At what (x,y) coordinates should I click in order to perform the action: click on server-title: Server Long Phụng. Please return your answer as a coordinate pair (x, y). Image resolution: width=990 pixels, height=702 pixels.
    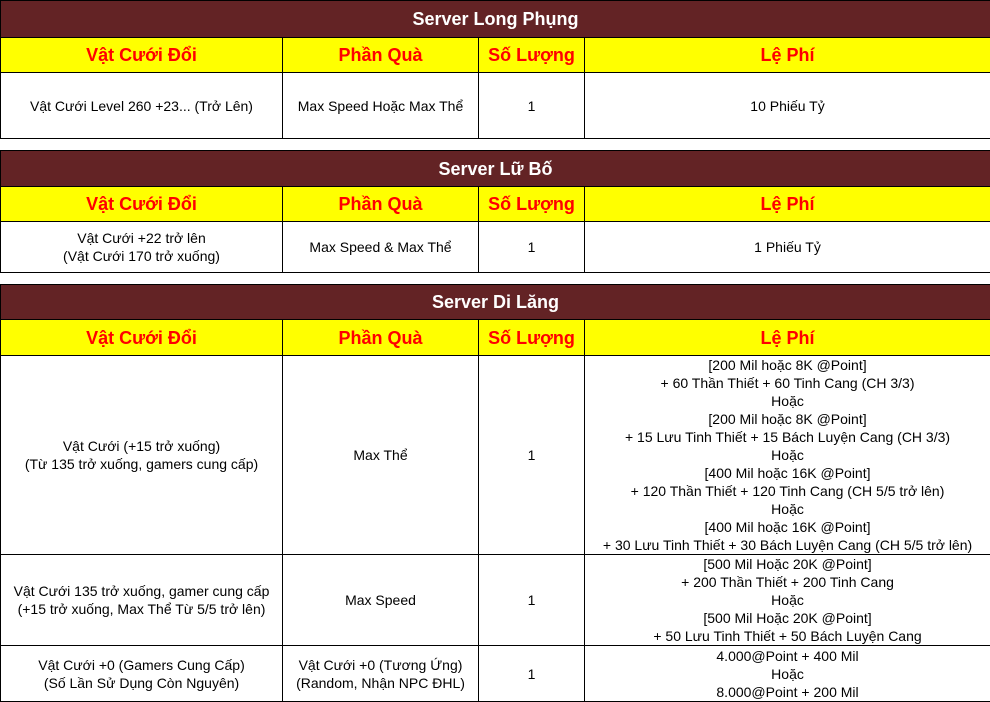
    Looking at the image, I should click on (495, 19).